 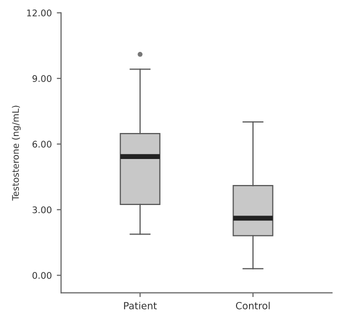 What do you see at coordinates (140, 306) in the screenshot?
I see `x-tick-label: Patient` at bounding box center [140, 306].